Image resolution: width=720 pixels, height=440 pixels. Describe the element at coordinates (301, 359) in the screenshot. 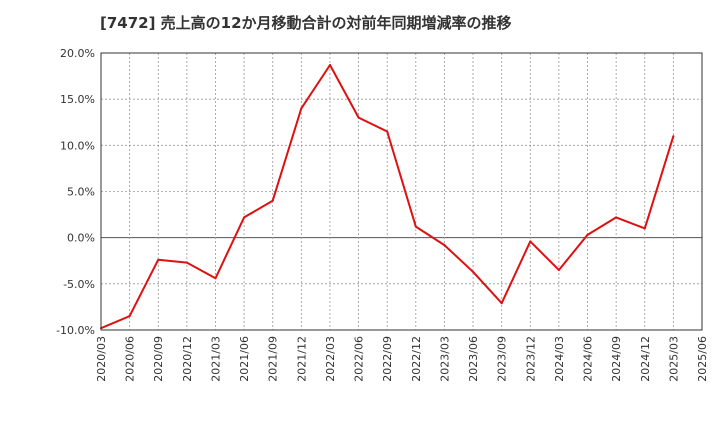

I see `x-tick-label: 2021/12` at that location.